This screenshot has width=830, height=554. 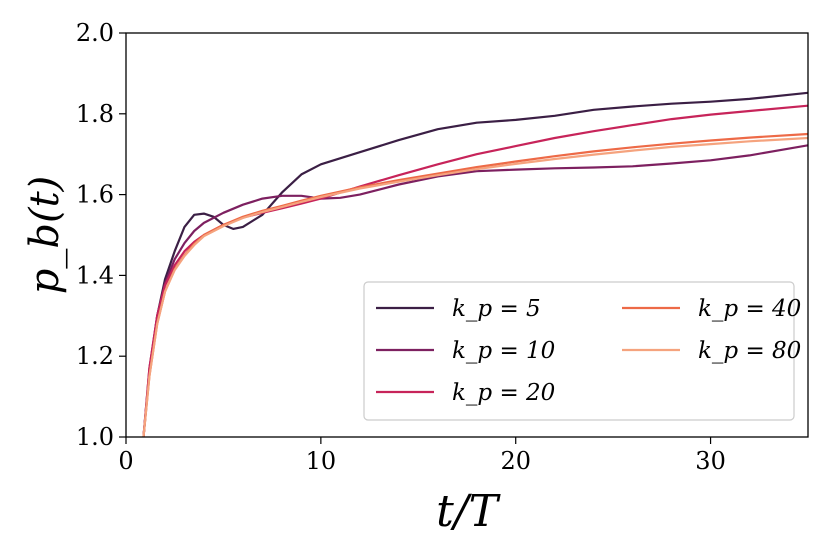 I want to click on x-tick-label: 10, so click(x=321, y=461).